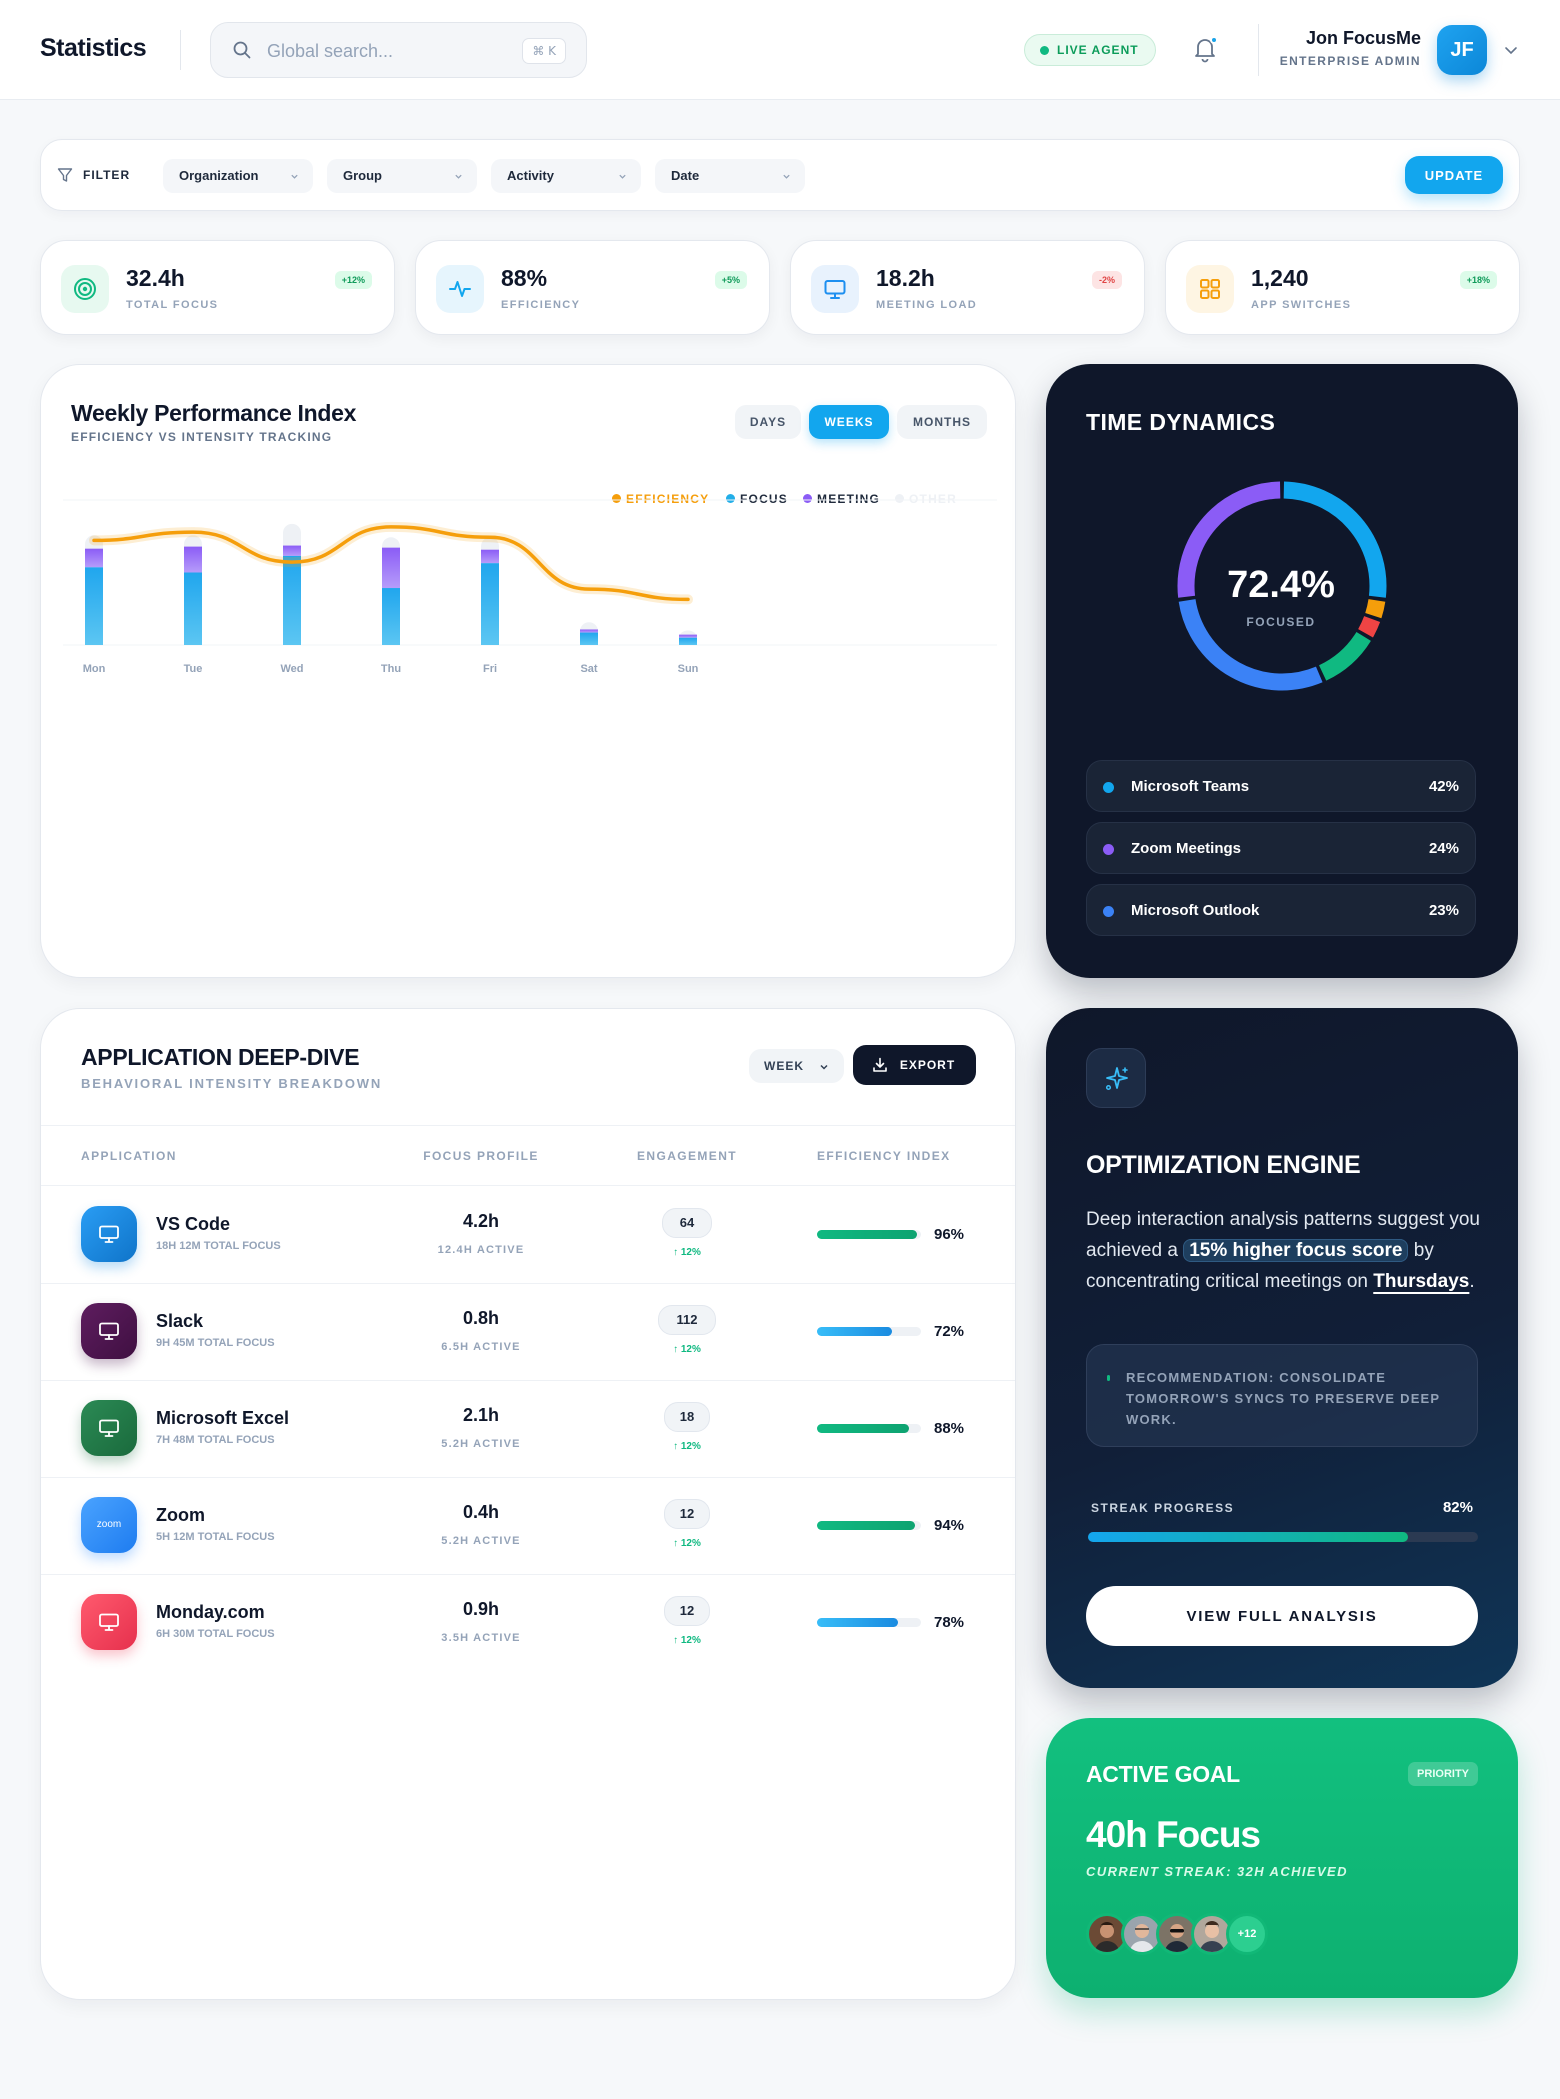 This screenshot has width=1560, height=2099. Describe the element at coordinates (1210, 289) in the screenshot. I see `grid-icon` at that location.